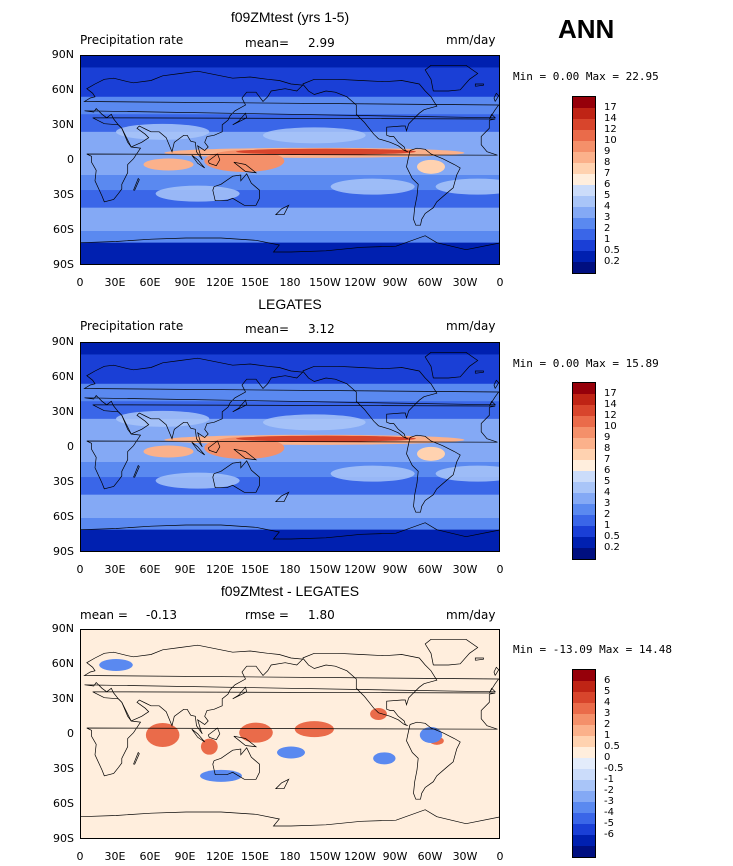  What do you see at coordinates (572, 649) in the screenshot?
I see `min-value: -13.09` at bounding box center [572, 649].